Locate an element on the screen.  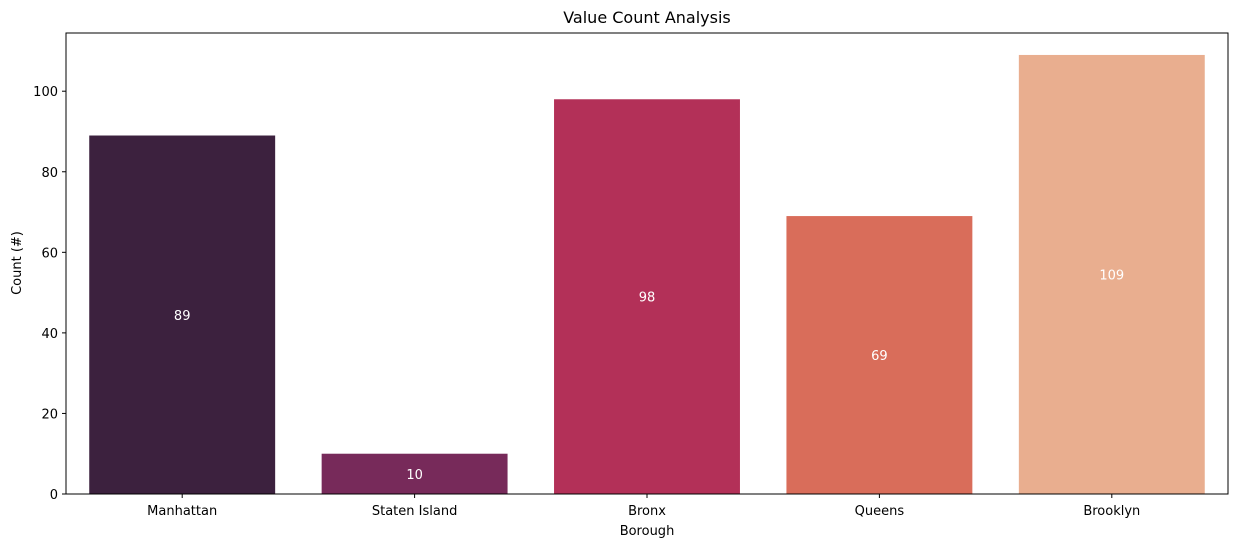
bar-value-label: 98 is located at coordinates (647, 298).